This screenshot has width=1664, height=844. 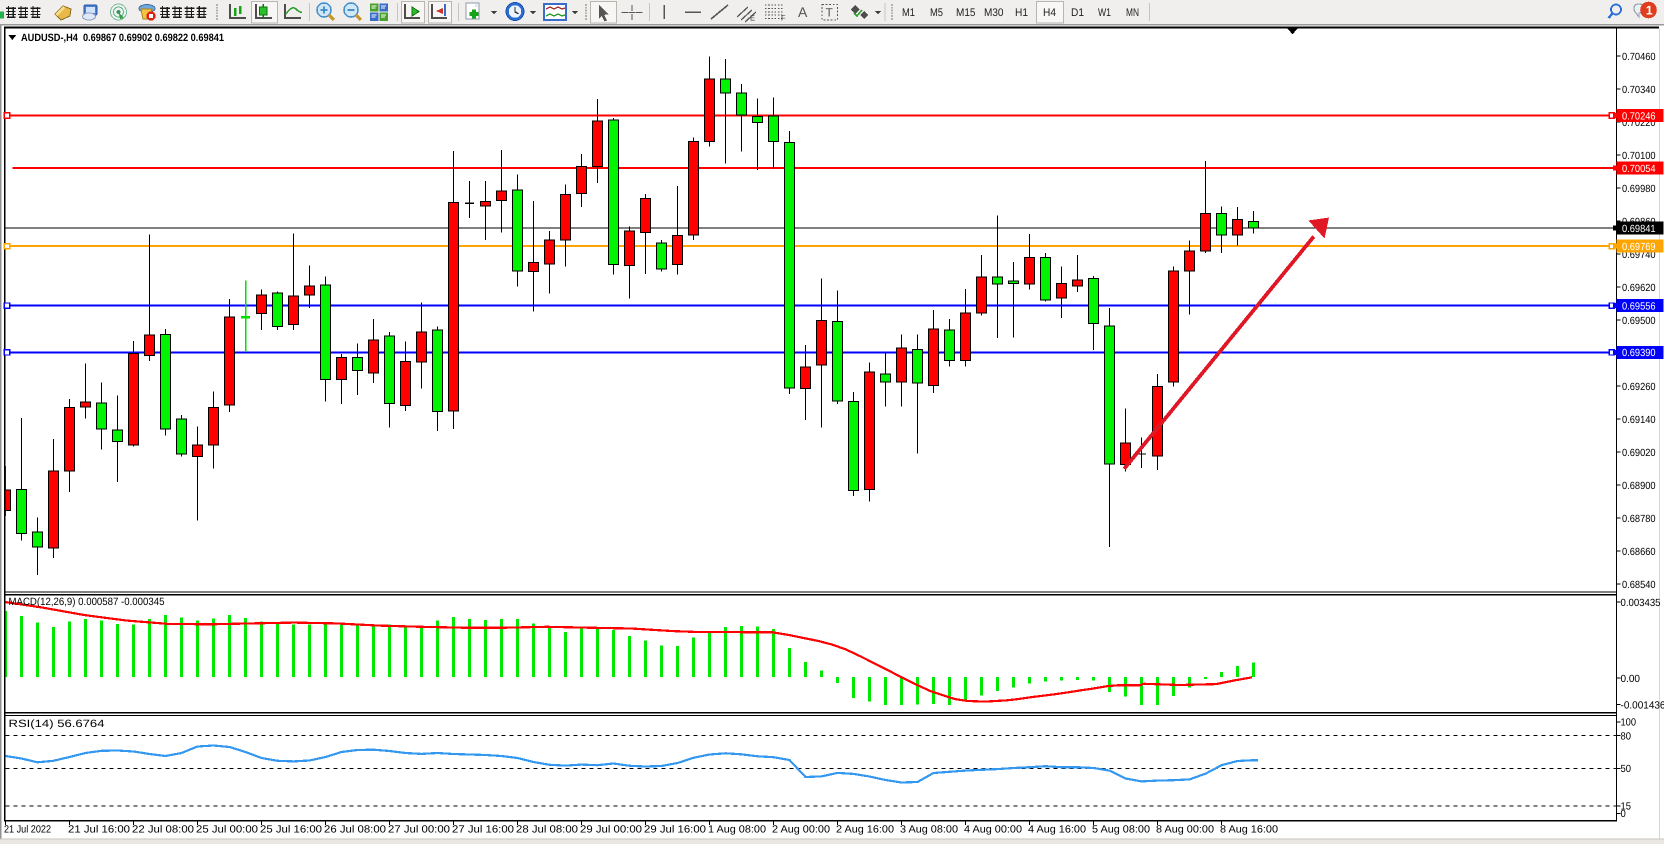 What do you see at coordinates (936, 13) in the screenshot?
I see `svg-text: M5` at bounding box center [936, 13].